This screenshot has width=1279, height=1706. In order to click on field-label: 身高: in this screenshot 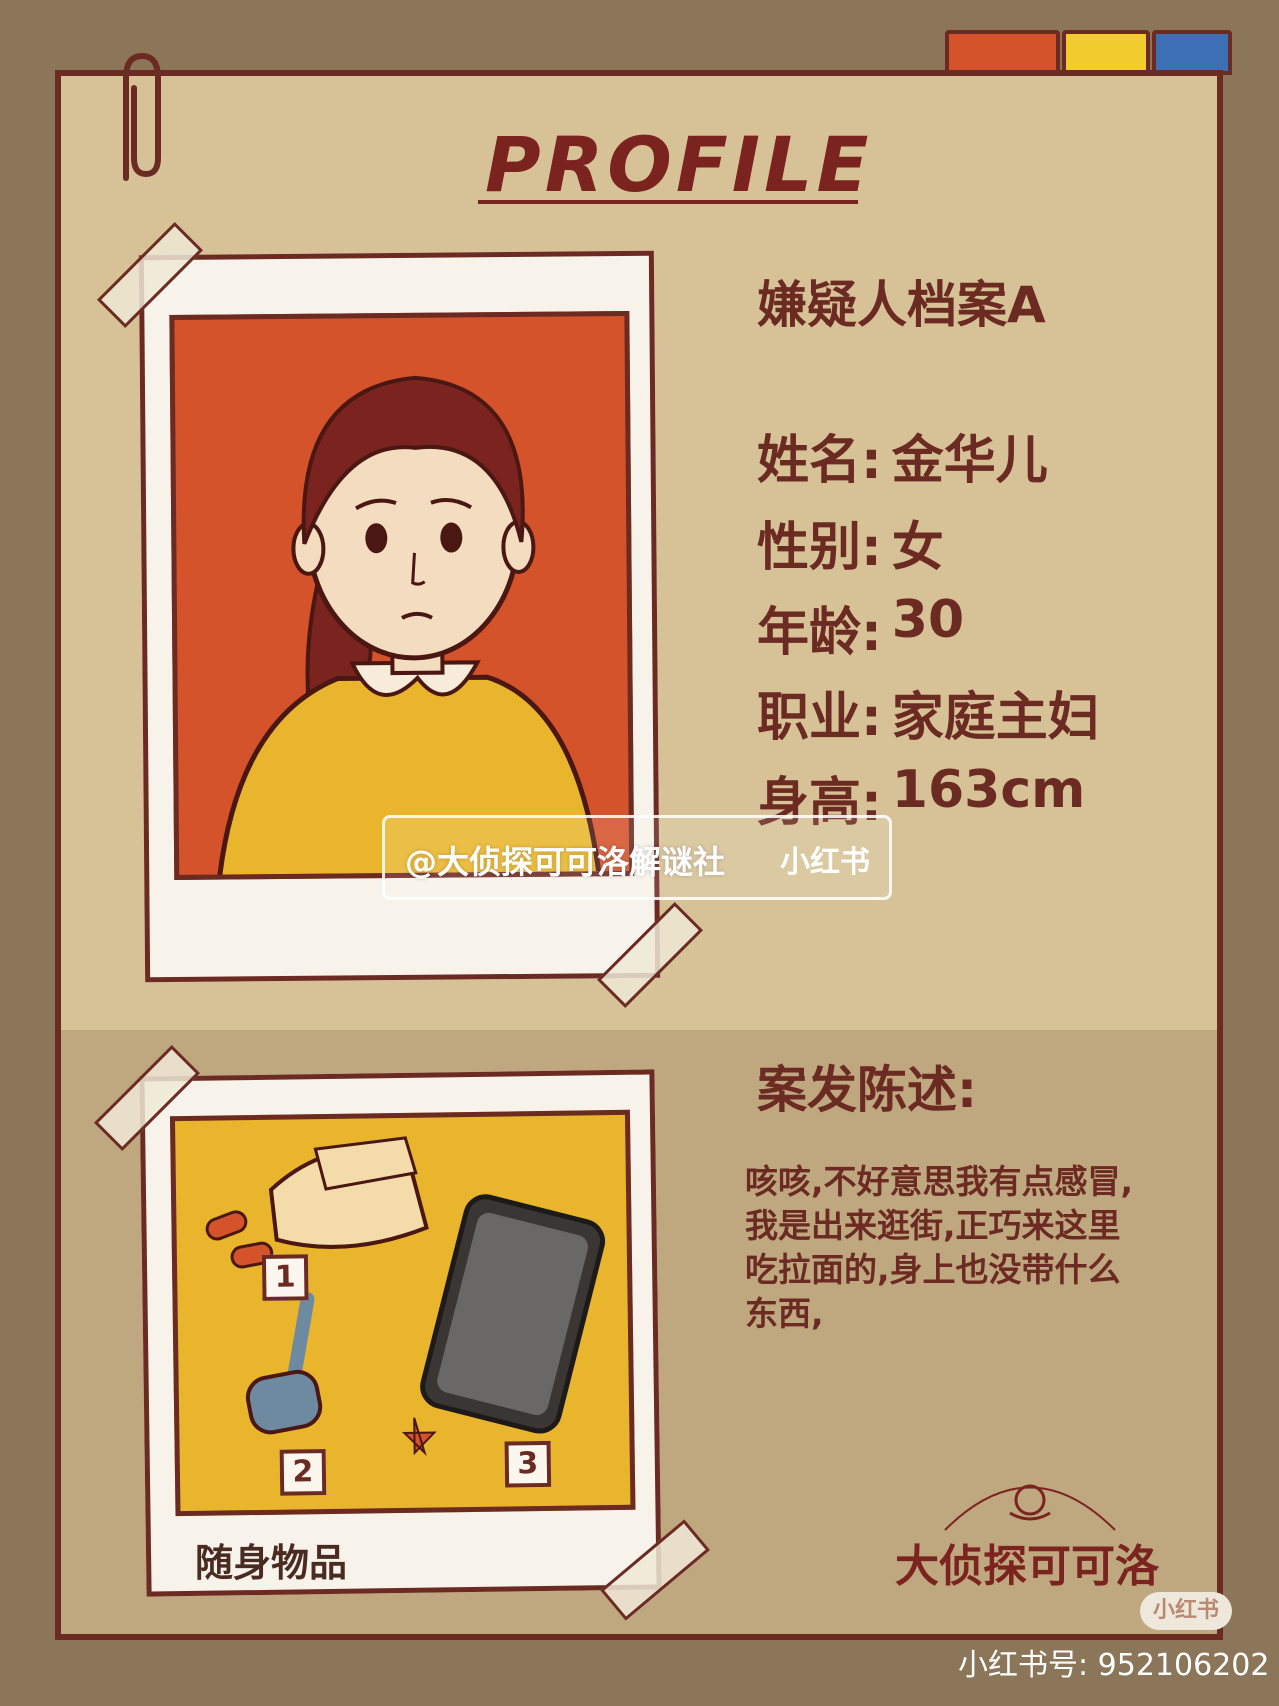, I will do `click(819, 803)`.